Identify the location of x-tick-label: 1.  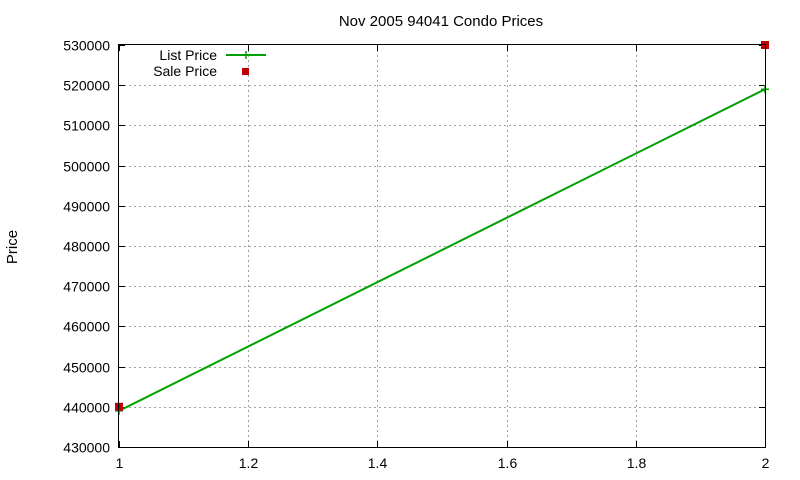
(120, 463).